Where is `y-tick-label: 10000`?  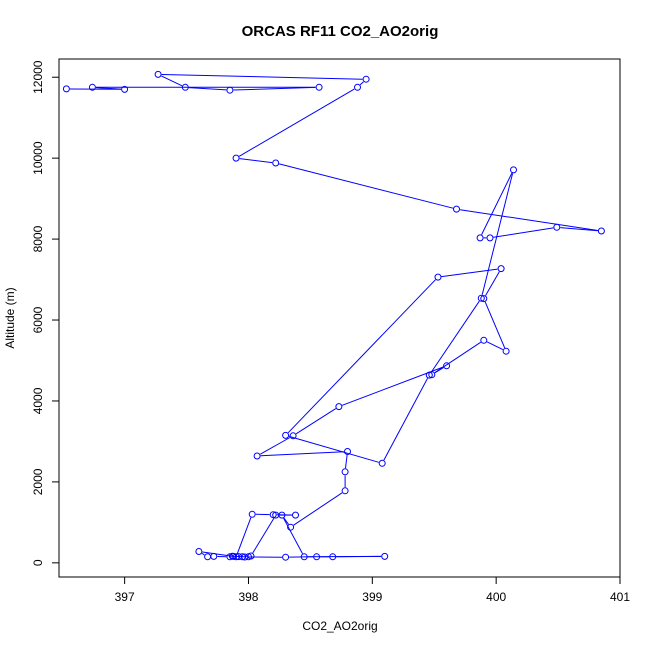 y-tick-label: 10000 is located at coordinates (38, 158).